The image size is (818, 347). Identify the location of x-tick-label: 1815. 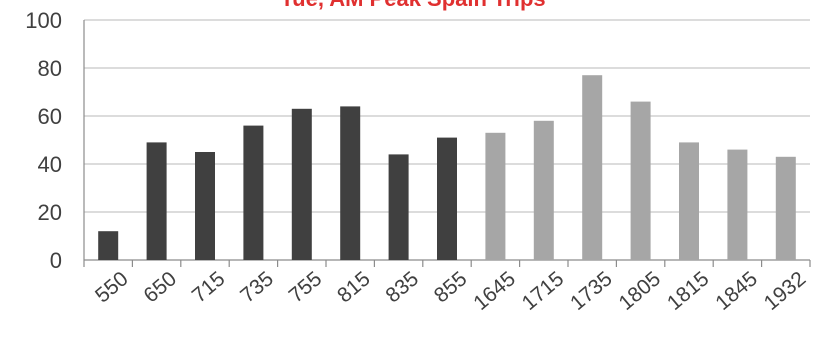
(688, 291).